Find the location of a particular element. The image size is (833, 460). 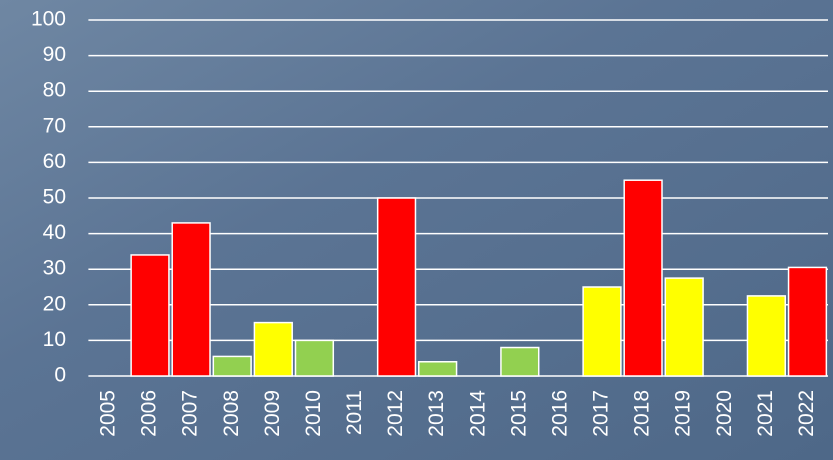

x-tick-label: 2014 is located at coordinates (477, 413).